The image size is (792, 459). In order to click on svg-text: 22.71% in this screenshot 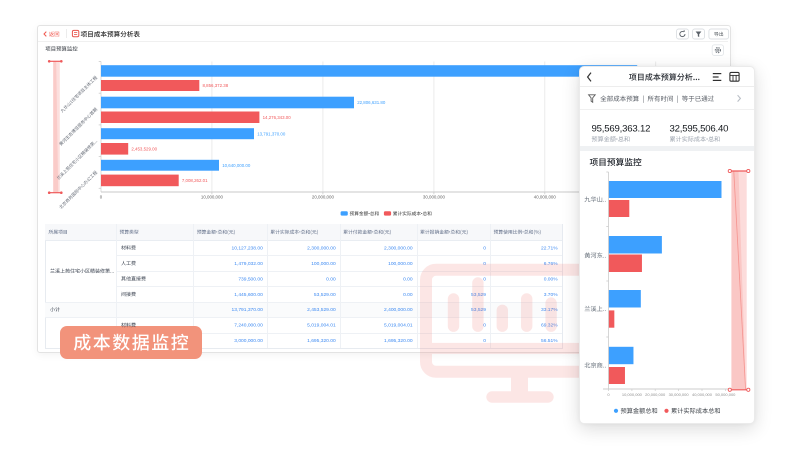, I will do `click(549, 248)`.